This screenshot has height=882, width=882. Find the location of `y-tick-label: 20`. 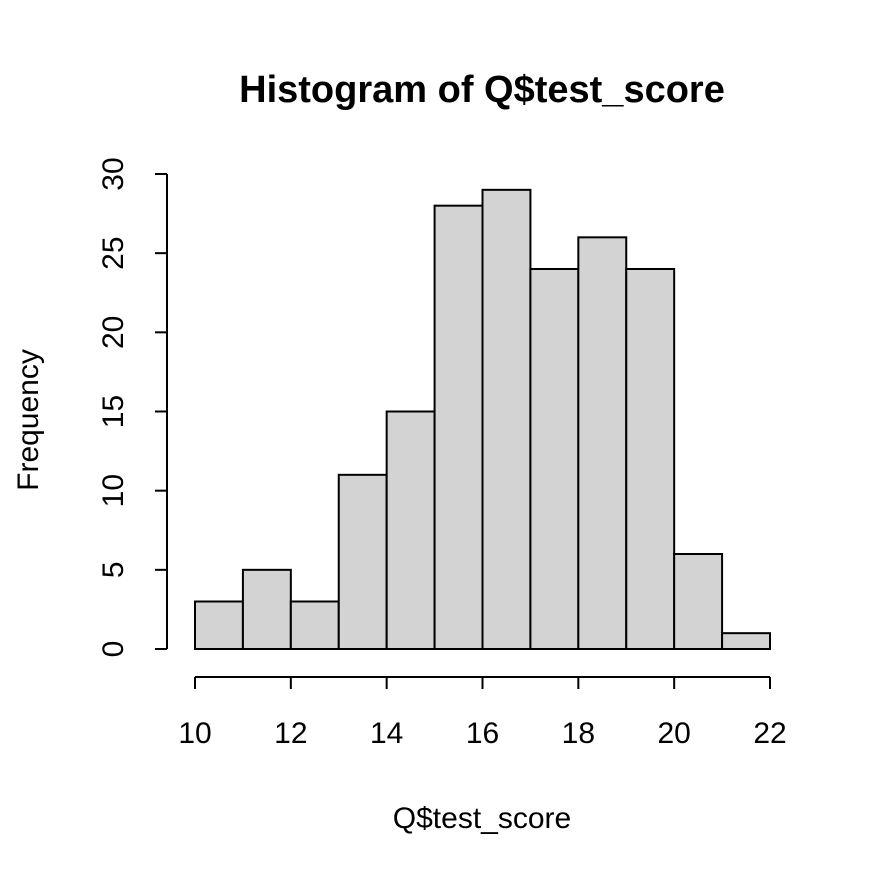

y-tick-label: 20 is located at coordinates (113, 332).